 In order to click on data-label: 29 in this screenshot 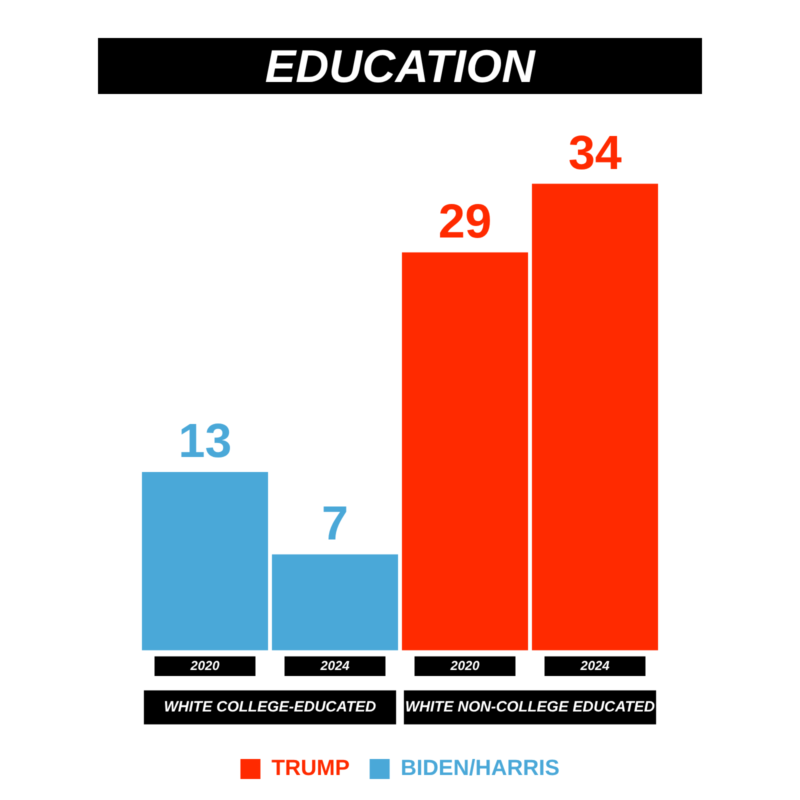, I will do `click(465, 222)`.